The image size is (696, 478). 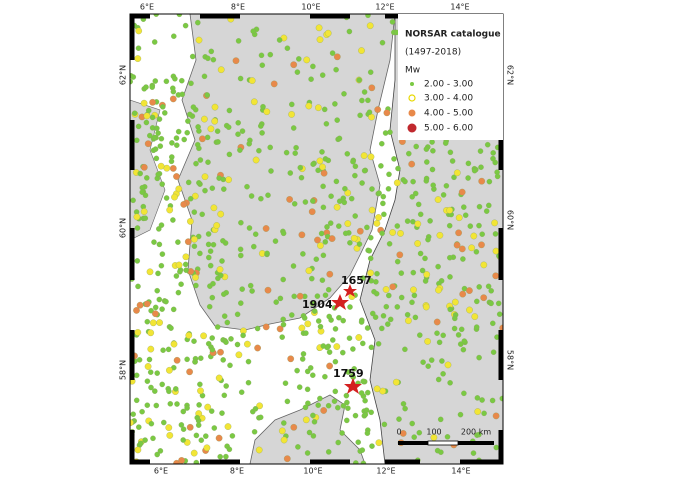 What do you see at coordinates (459, 7) in the screenshot?
I see `lon-label: 14°E` at bounding box center [459, 7].